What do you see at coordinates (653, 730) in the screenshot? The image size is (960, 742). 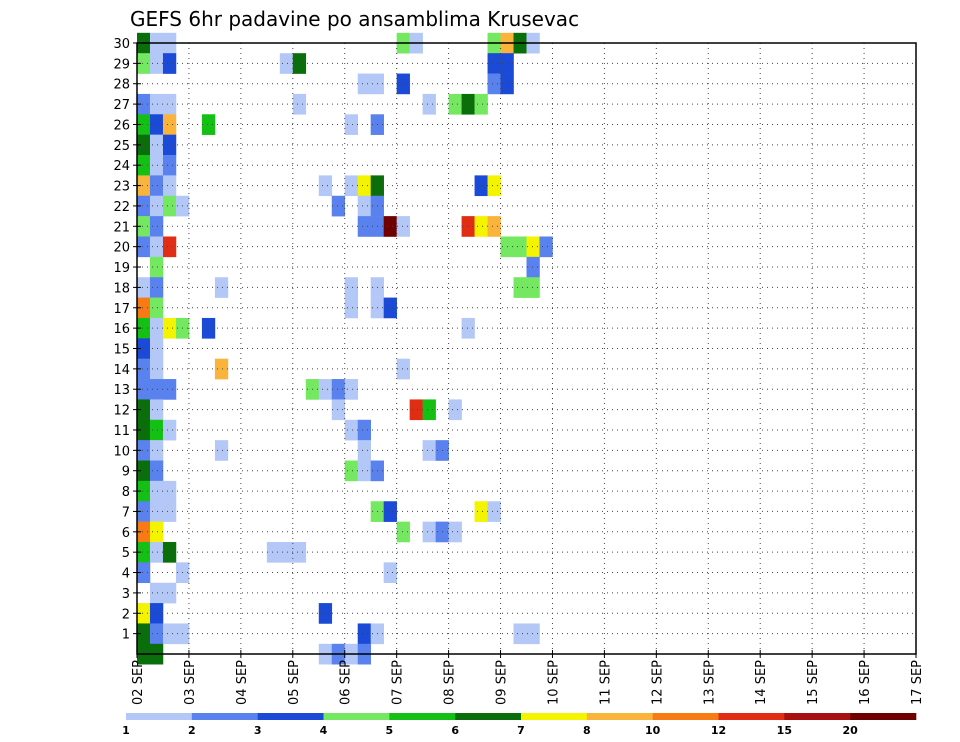 I see `colorbar-tick-label: 10` at bounding box center [653, 730].